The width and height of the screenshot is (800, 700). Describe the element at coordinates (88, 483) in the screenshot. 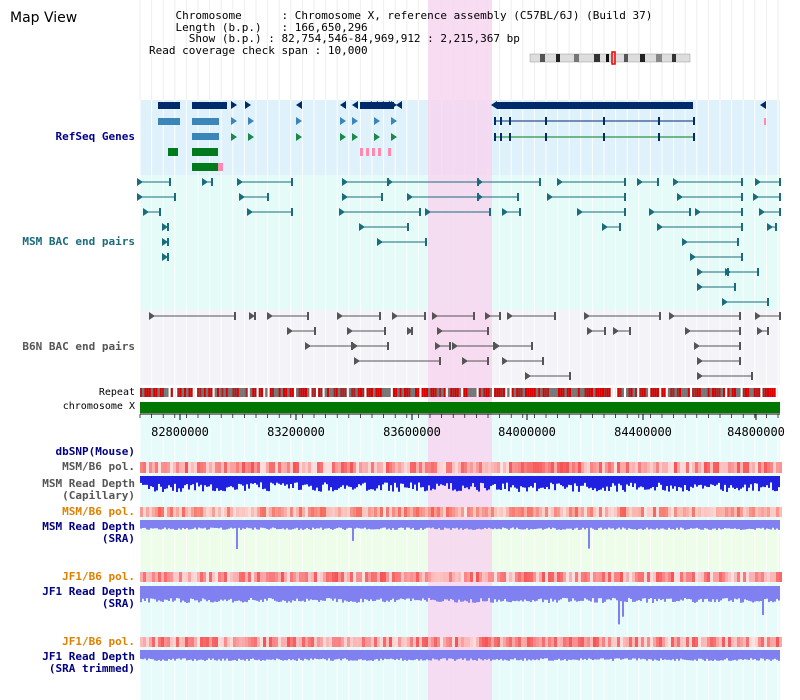

I see `track-label-msm-depth-capillary: MSM Read Depth` at that location.